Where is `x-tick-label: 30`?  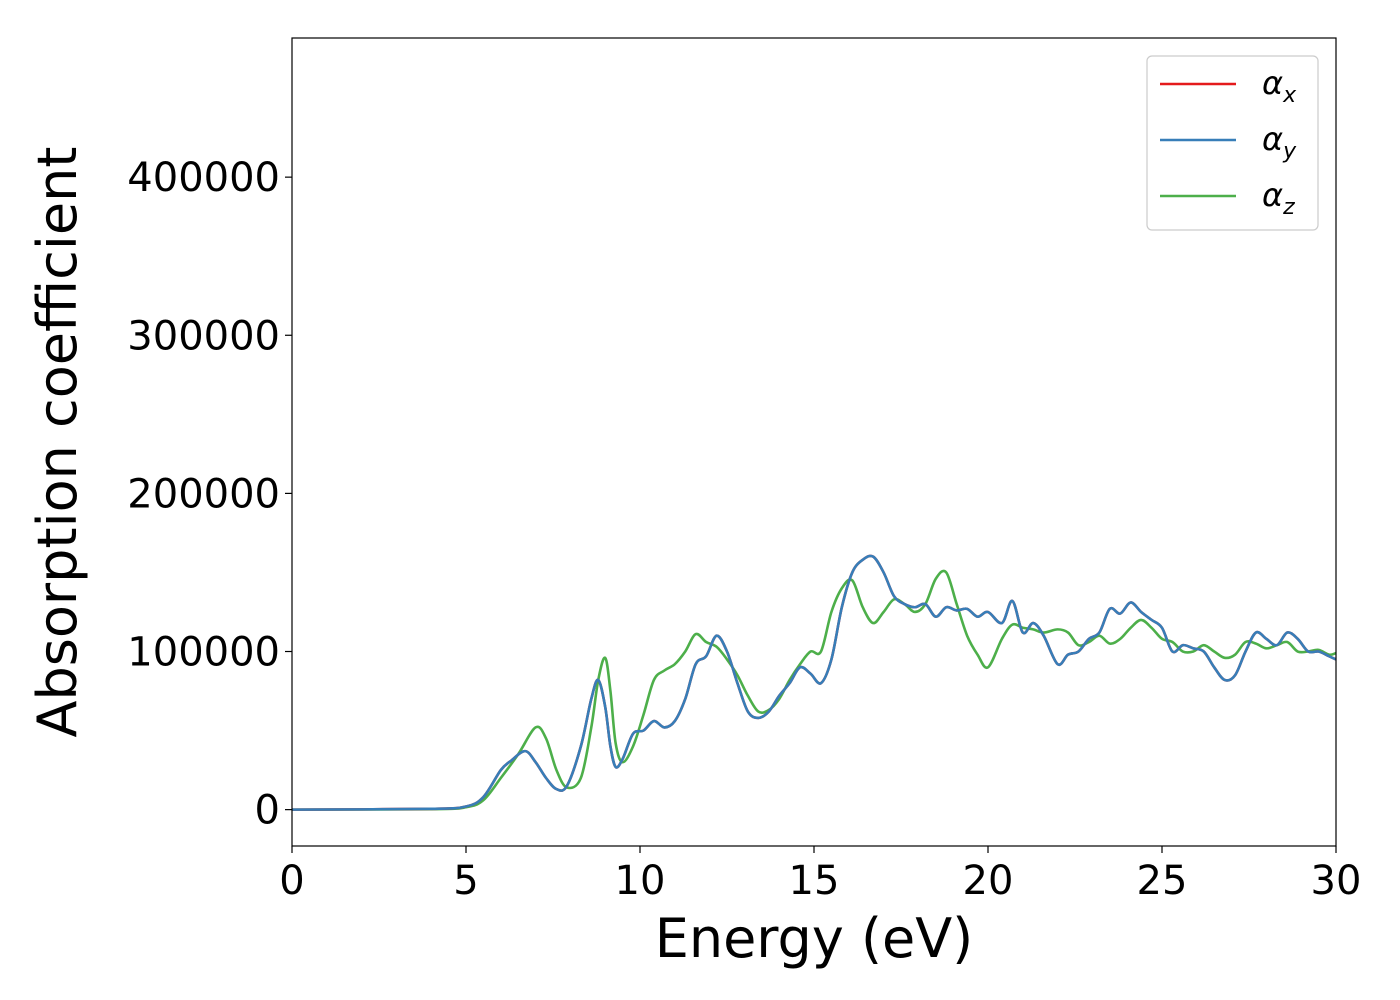 x-tick-label: 30 is located at coordinates (1336, 881).